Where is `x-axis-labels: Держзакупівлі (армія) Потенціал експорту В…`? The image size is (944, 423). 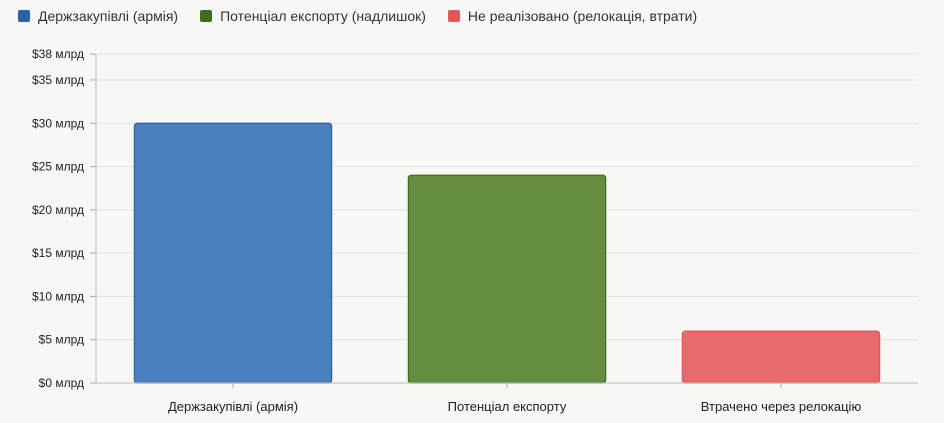
x-axis-labels: Держзакупівлі (армія) Потенціал експорту В… is located at coordinates (515, 398).